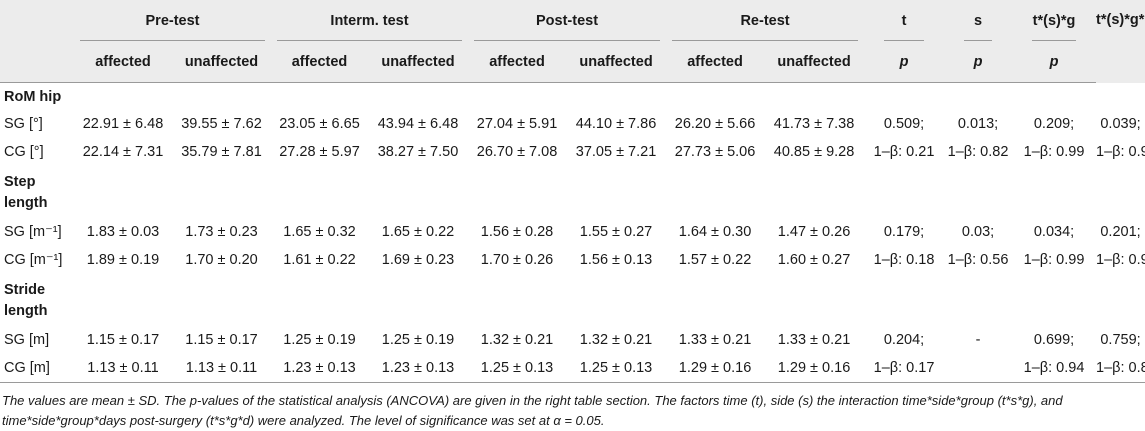 This screenshot has width=1145, height=431. What do you see at coordinates (572, 192) in the screenshot?
I see `section-header-step-length: Step length` at bounding box center [572, 192].